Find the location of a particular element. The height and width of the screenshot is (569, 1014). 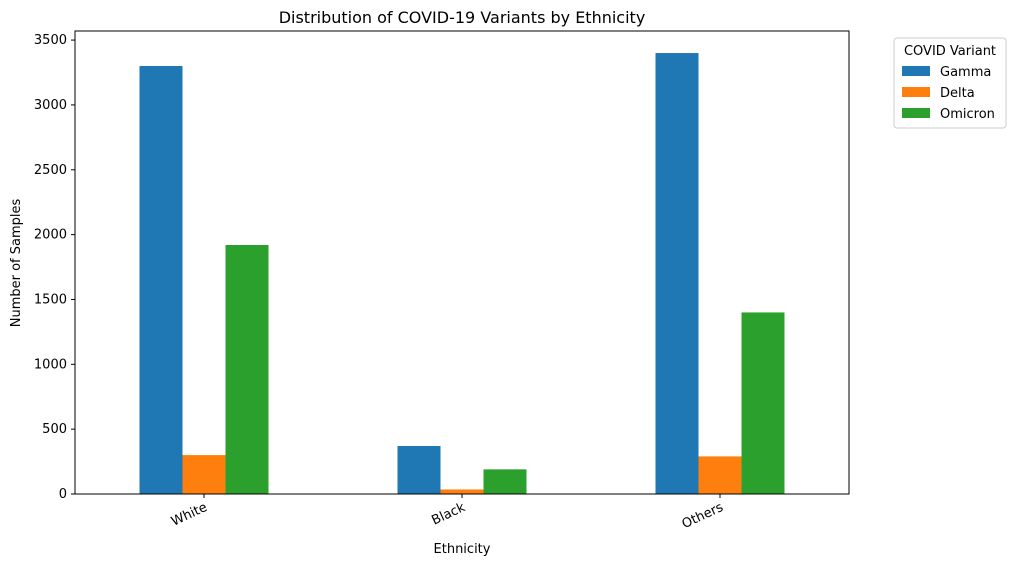

bar-delta-white is located at coordinates (204, 474).